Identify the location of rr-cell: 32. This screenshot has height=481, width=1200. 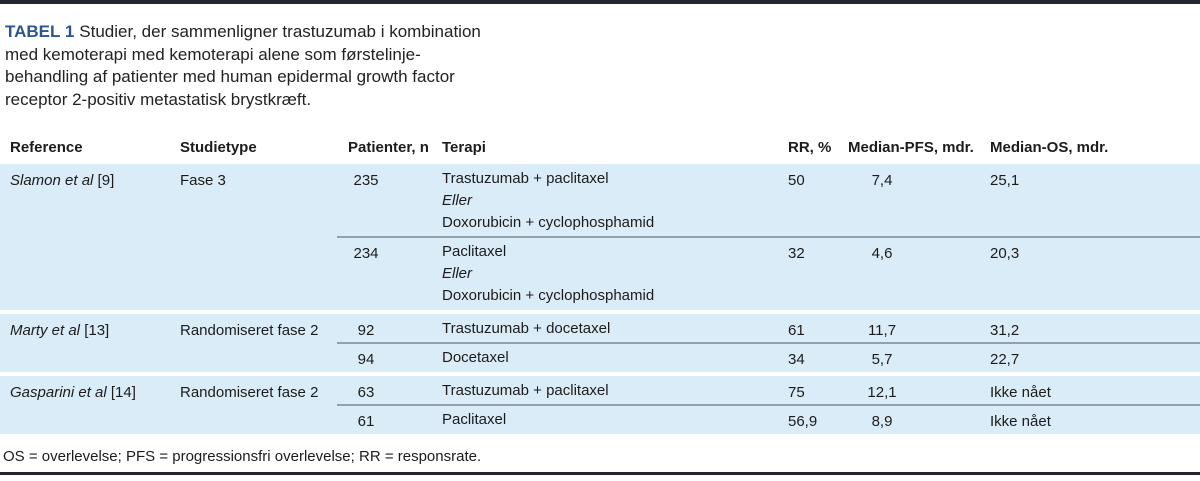
(796, 253).